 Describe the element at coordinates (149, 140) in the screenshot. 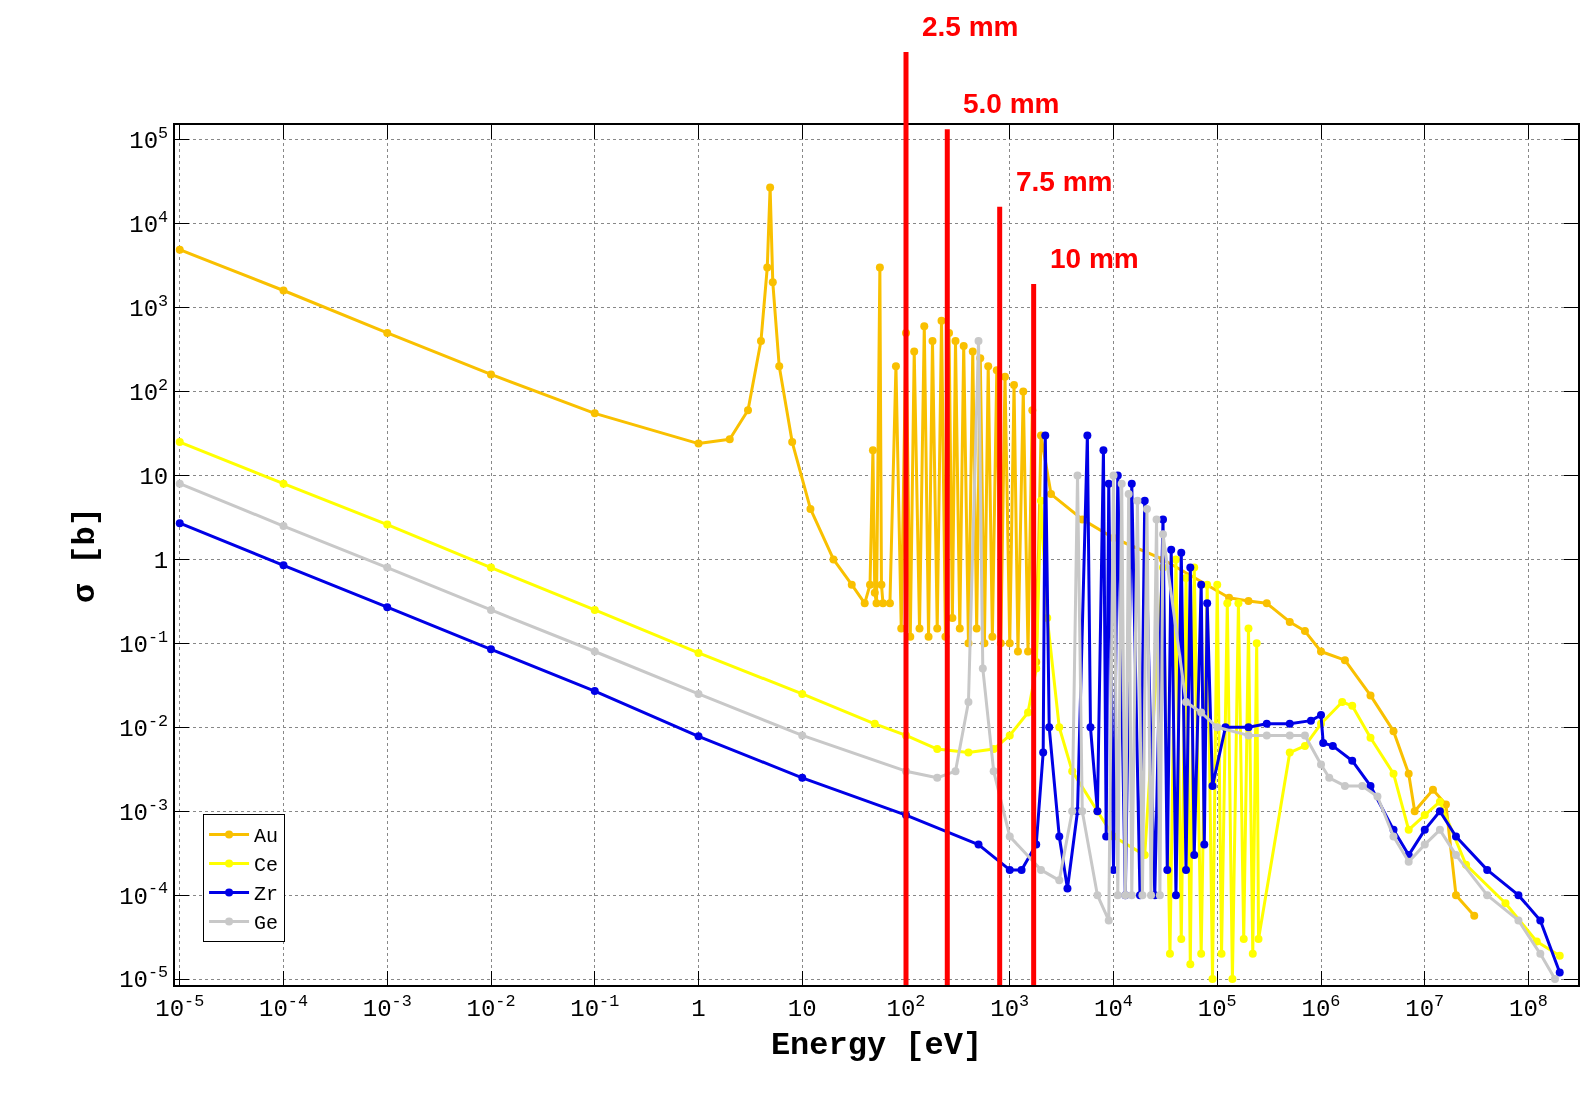

I see `y-tick-label: 10$^{5}$` at that location.